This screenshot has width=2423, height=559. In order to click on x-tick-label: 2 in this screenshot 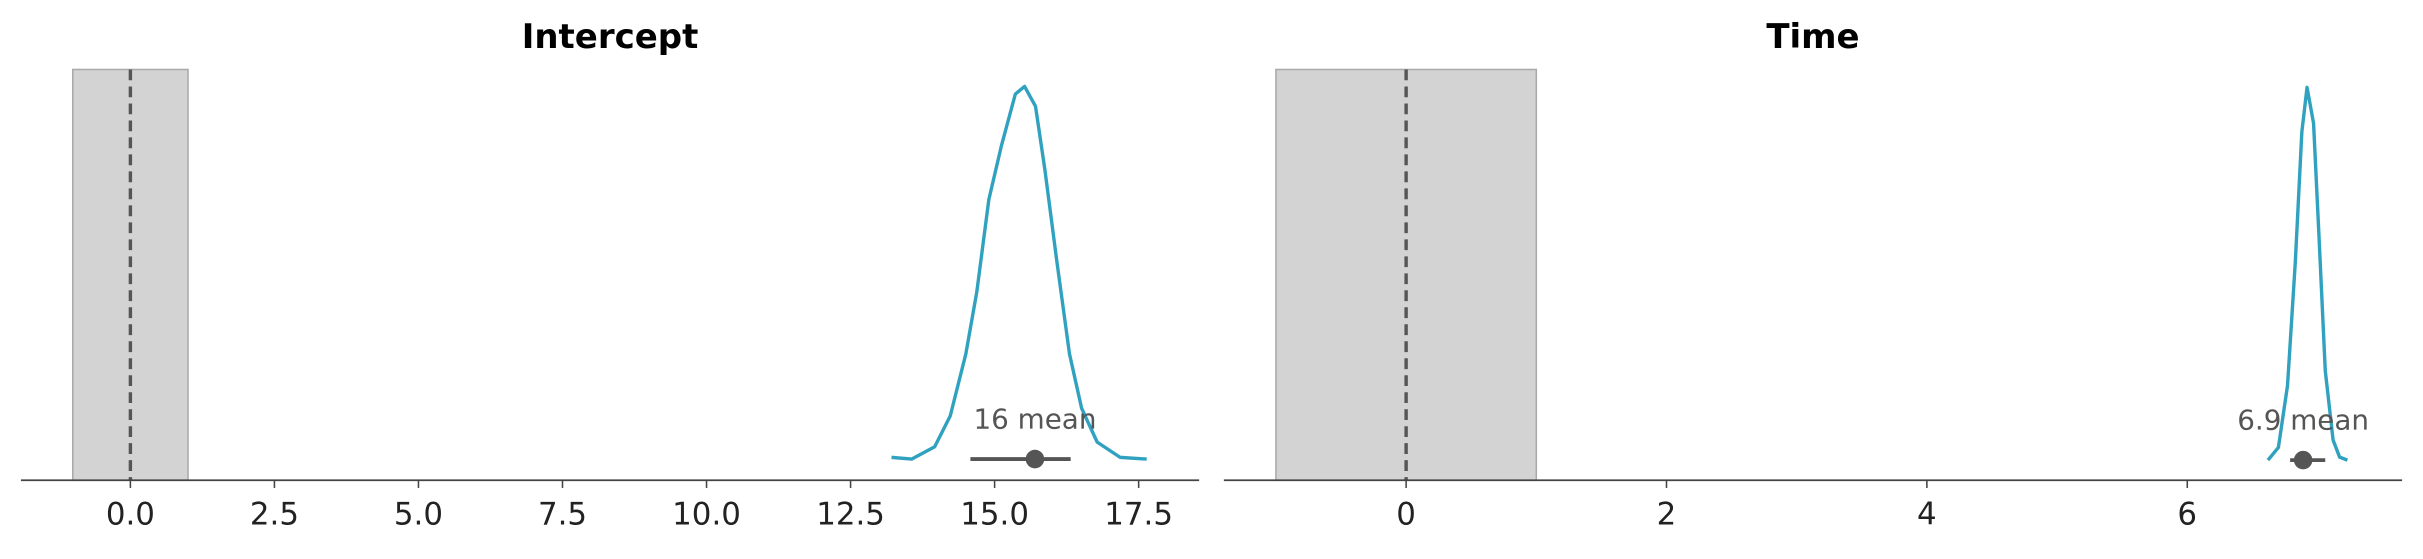, I will do `click(1667, 514)`.